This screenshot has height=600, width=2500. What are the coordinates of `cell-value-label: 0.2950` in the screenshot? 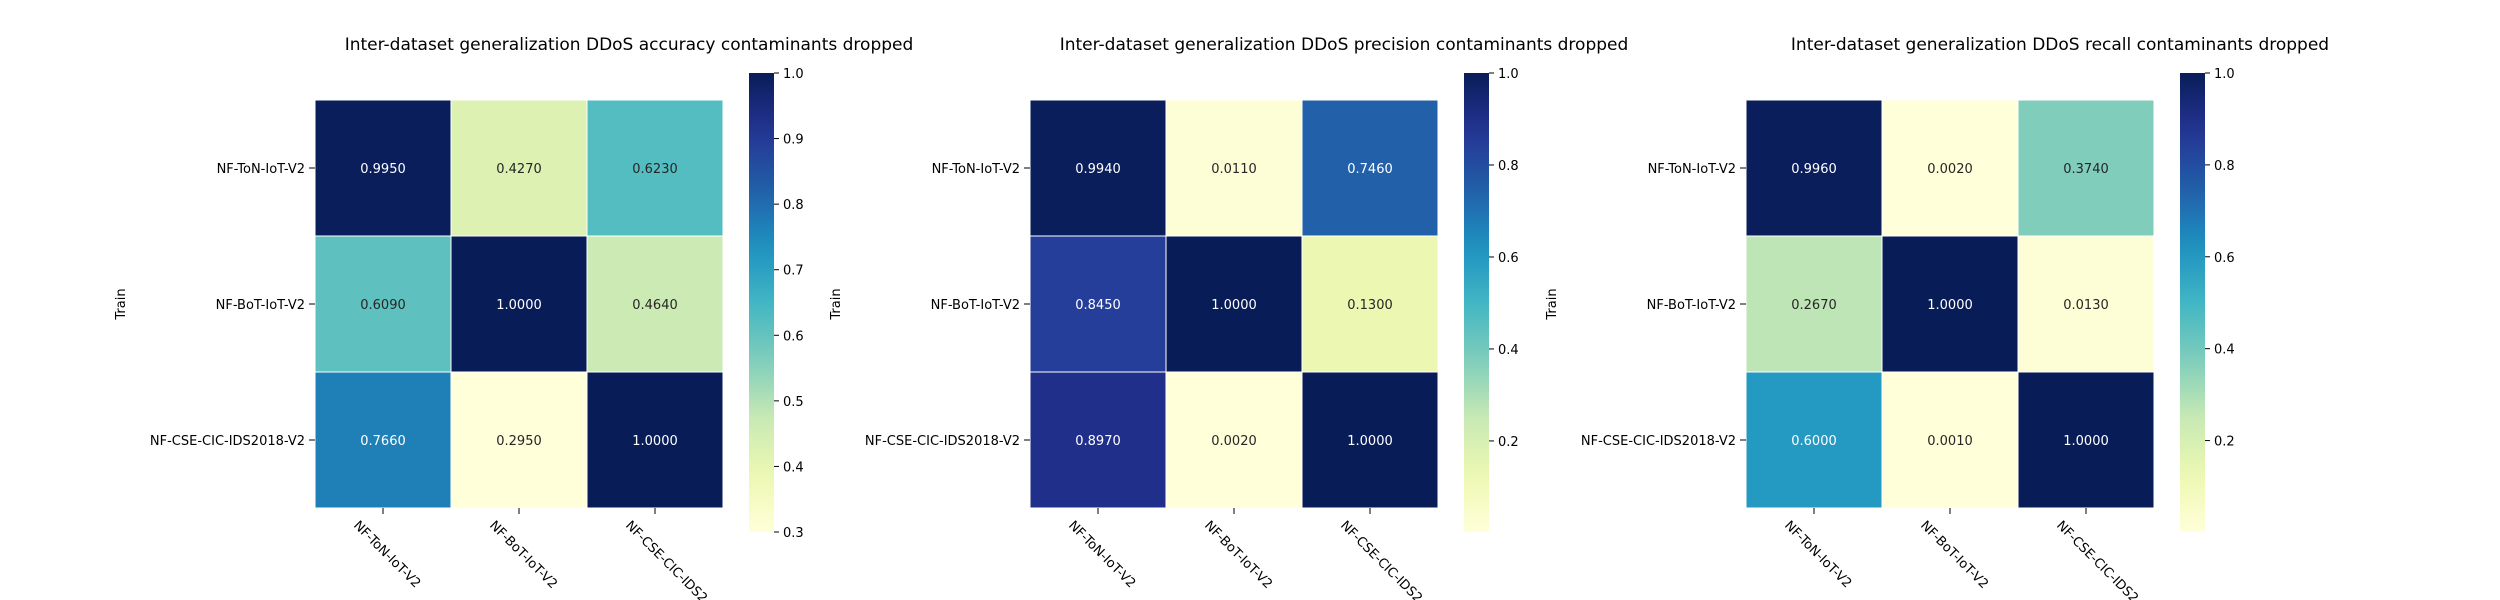 It's located at (519, 441).